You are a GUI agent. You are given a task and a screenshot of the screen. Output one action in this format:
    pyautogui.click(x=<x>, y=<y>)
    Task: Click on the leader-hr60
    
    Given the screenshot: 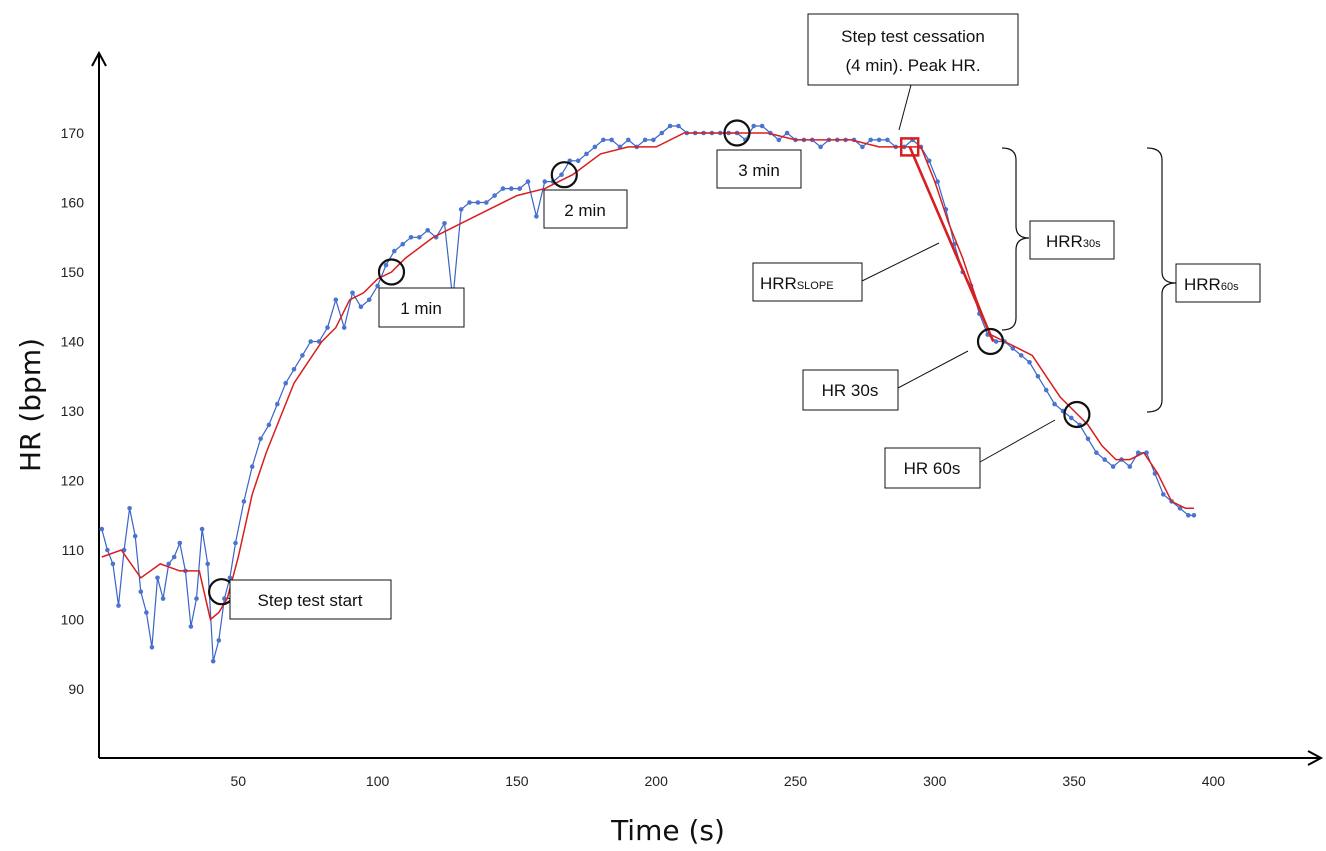 What is the action you would take?
    pyautogui.click(x=1017, y=441)
    